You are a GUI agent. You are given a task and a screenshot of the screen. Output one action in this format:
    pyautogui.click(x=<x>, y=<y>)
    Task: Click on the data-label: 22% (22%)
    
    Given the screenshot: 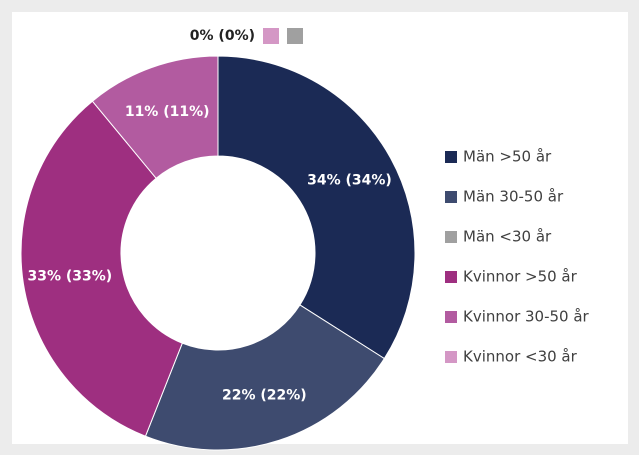 What is the action you would take?
    pyautogui.click(x=264, y=396)
    